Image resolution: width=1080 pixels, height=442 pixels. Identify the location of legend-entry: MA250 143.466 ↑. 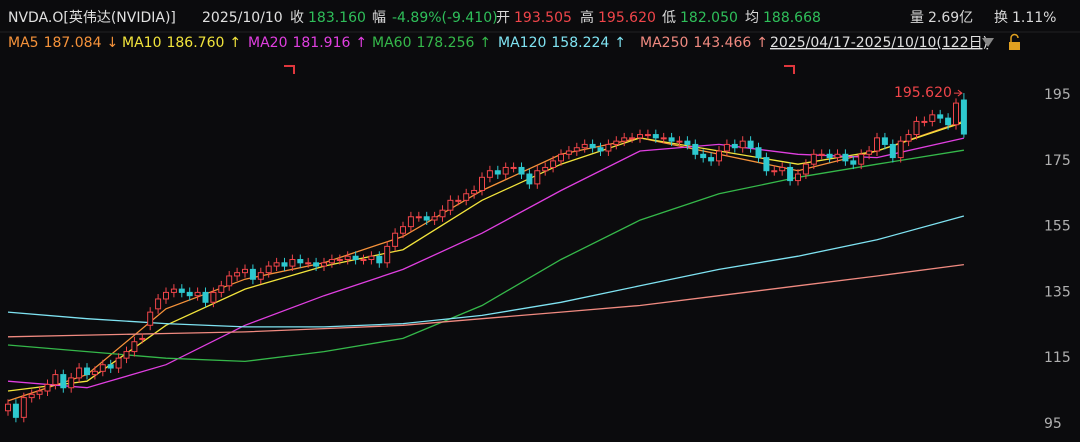
(704, 43).